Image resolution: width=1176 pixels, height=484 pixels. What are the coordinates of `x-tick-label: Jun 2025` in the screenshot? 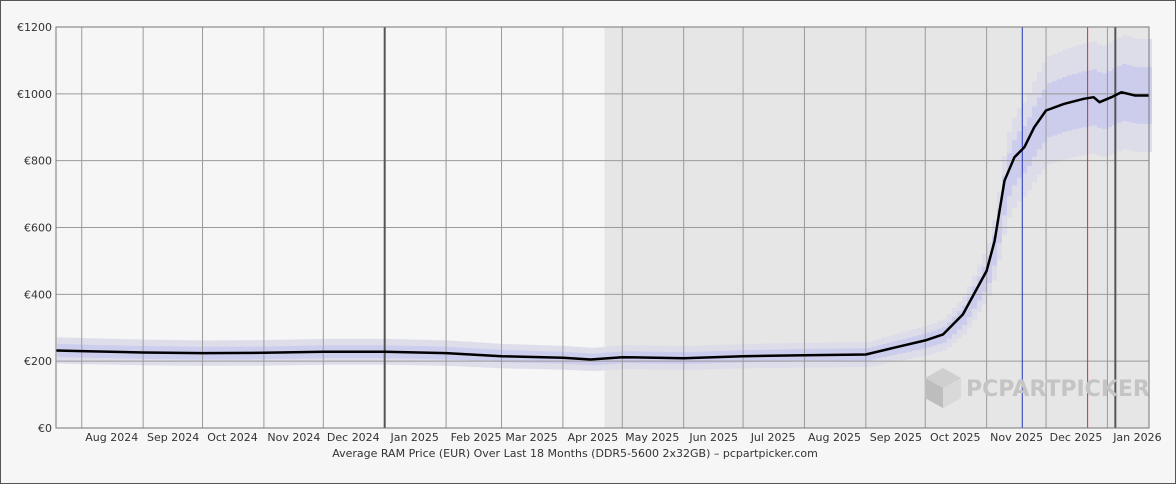 It's located at (713, 437).